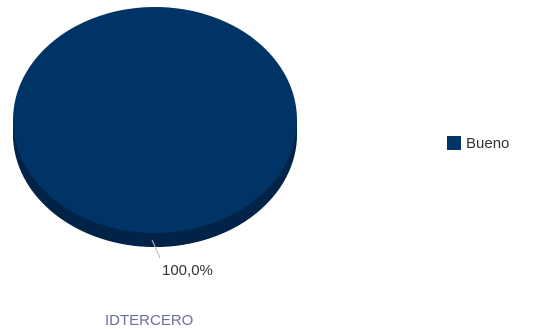 This screenshot has width=539, height=329. What do you see at coordinates (156, 249) in the screenshot?
I see `data-label-leader-line` at bounding box center [156, 249].